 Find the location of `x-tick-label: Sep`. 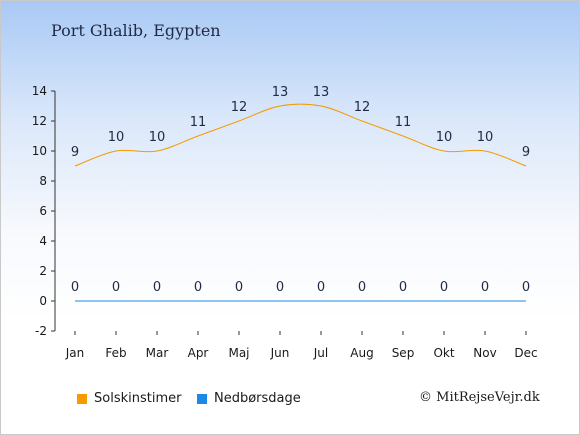

x-tick-label: Sep is located at coordinates (403, 353).